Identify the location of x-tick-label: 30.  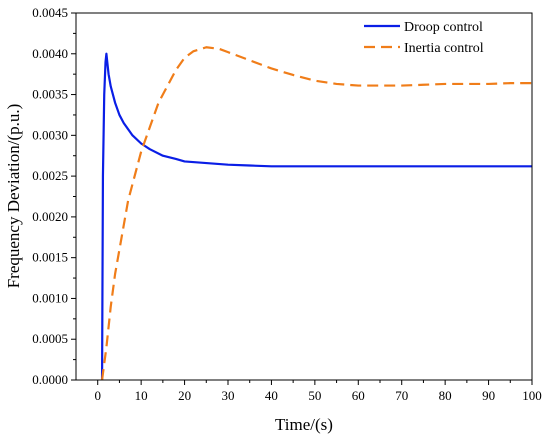
(228, 395).